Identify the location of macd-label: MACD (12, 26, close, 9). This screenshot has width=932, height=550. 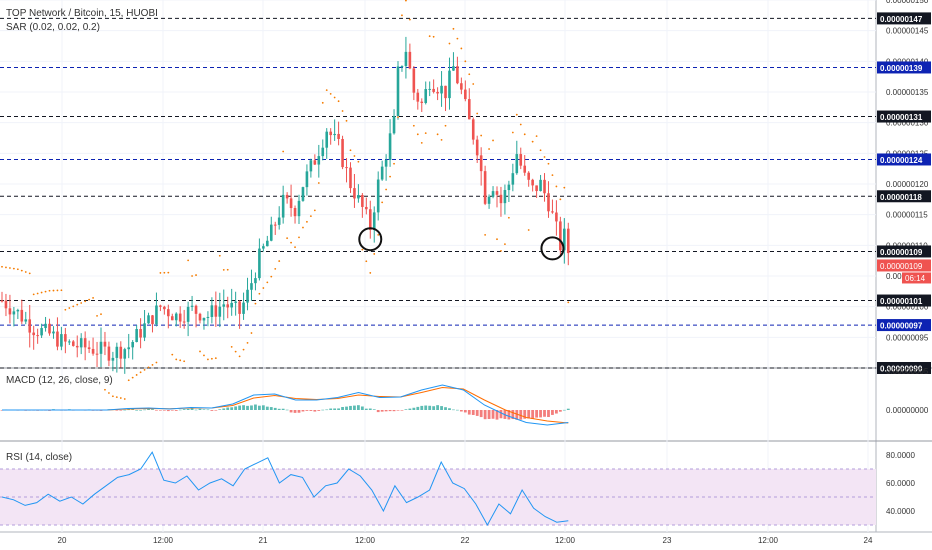
(59, 380).